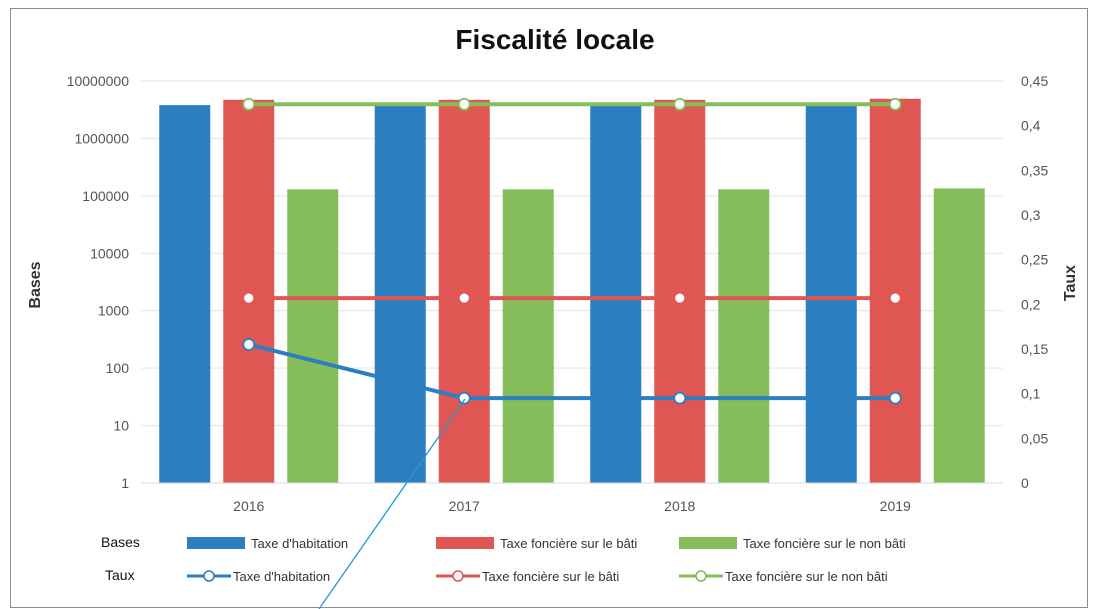  What do you see at coordinates (679, 506) in the screenshot?
I see `x-tick-label: 2018` at bounding box center [679, 506].